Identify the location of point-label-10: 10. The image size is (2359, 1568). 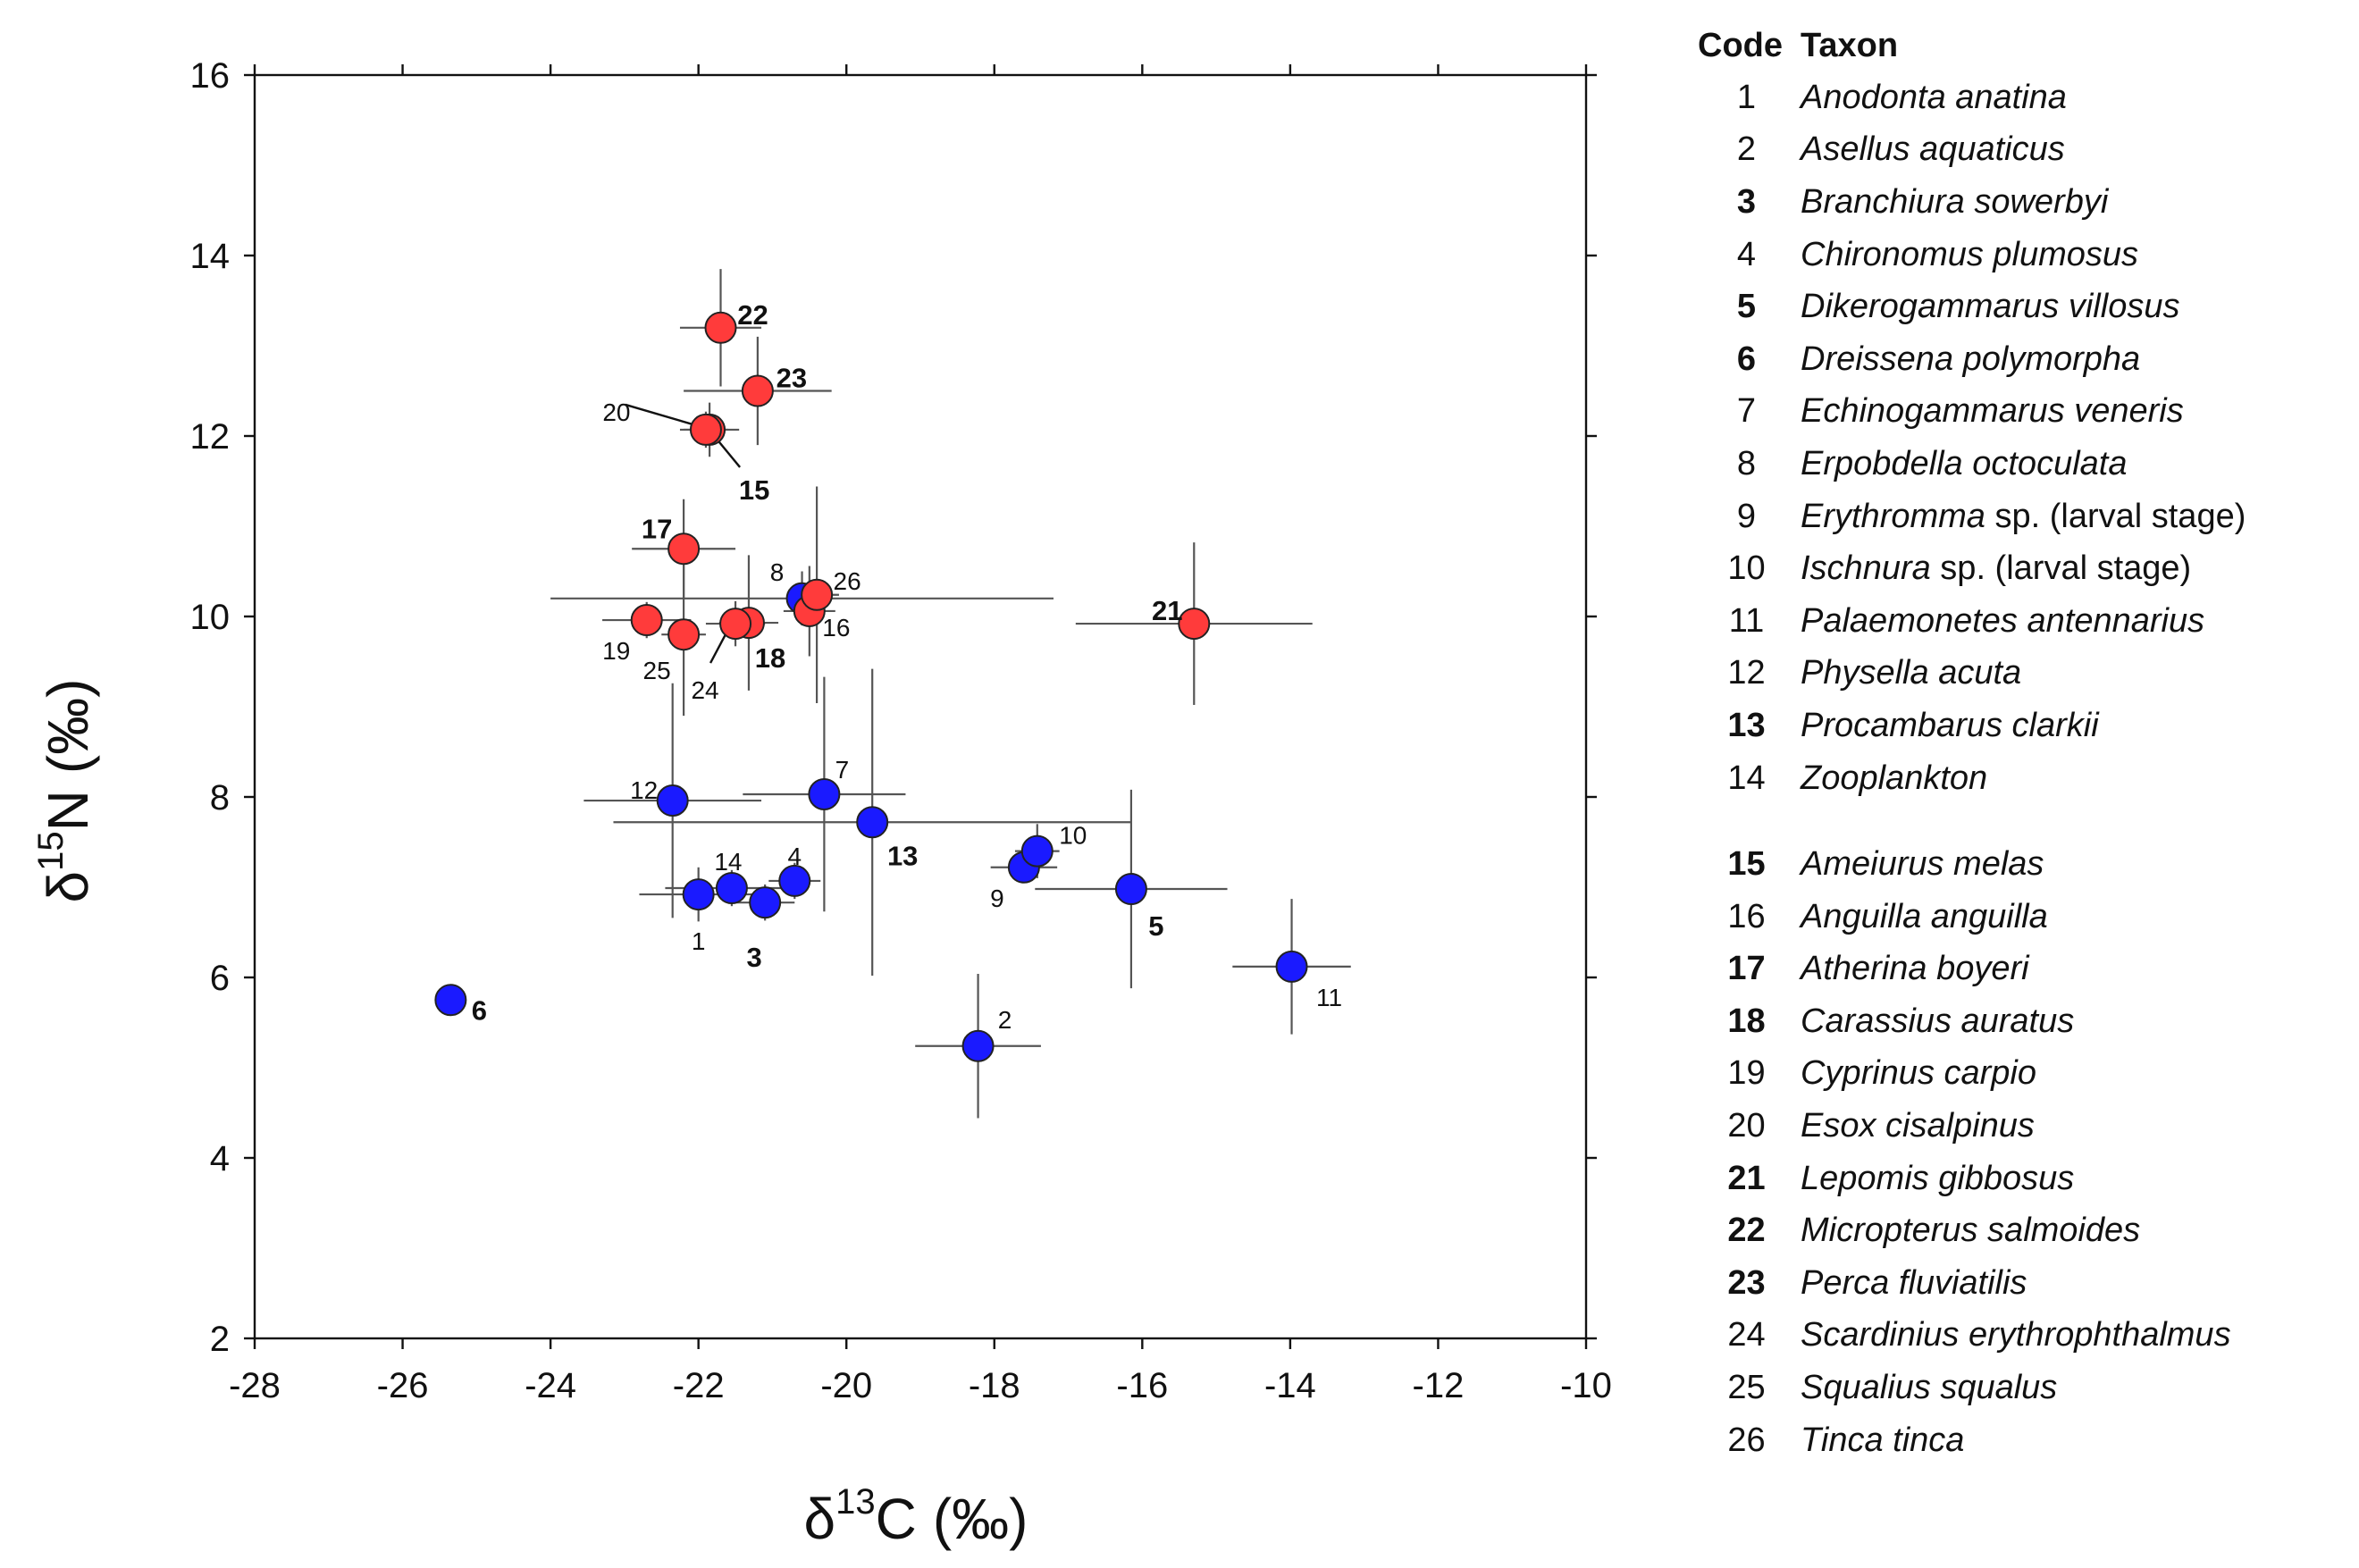
(1073, 836).